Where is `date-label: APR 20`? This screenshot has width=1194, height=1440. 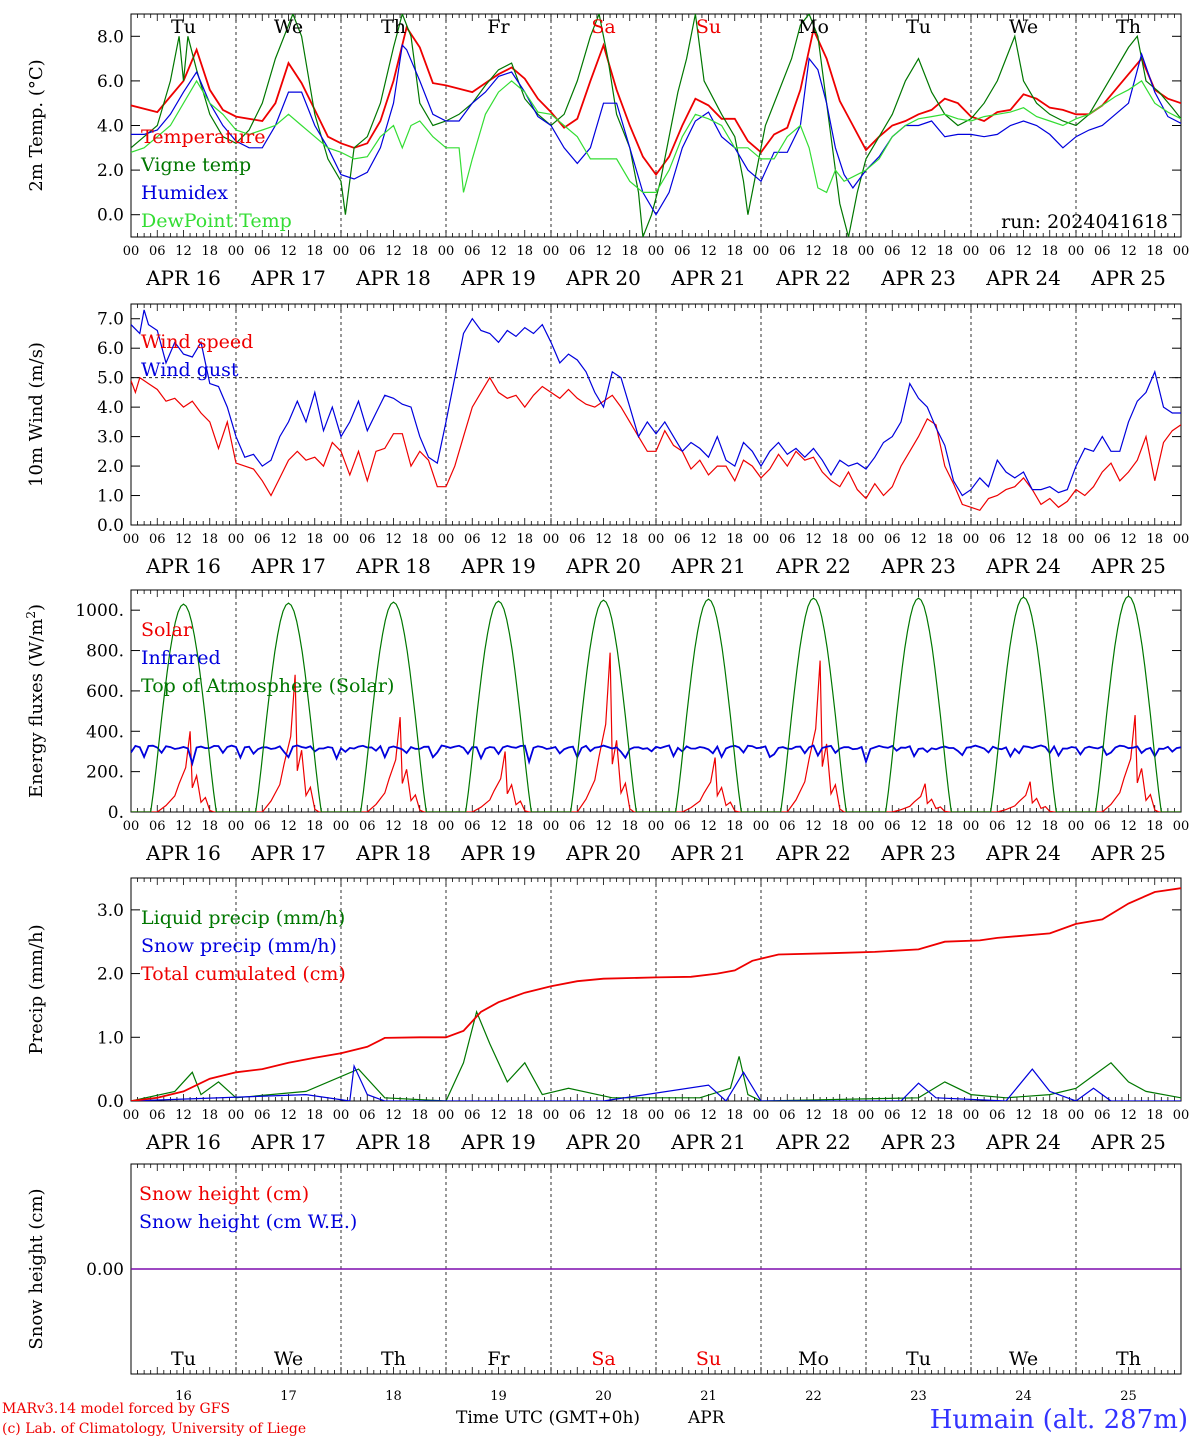
date-label: APR 20 is located at coordinates (603, 853).